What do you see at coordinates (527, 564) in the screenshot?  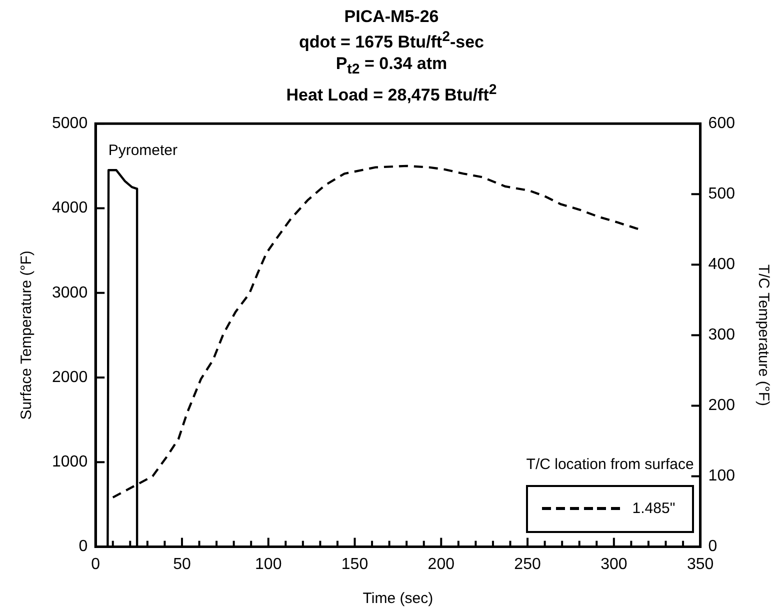 I see `x-tick-label: 250` at bounding box center [527, 564].